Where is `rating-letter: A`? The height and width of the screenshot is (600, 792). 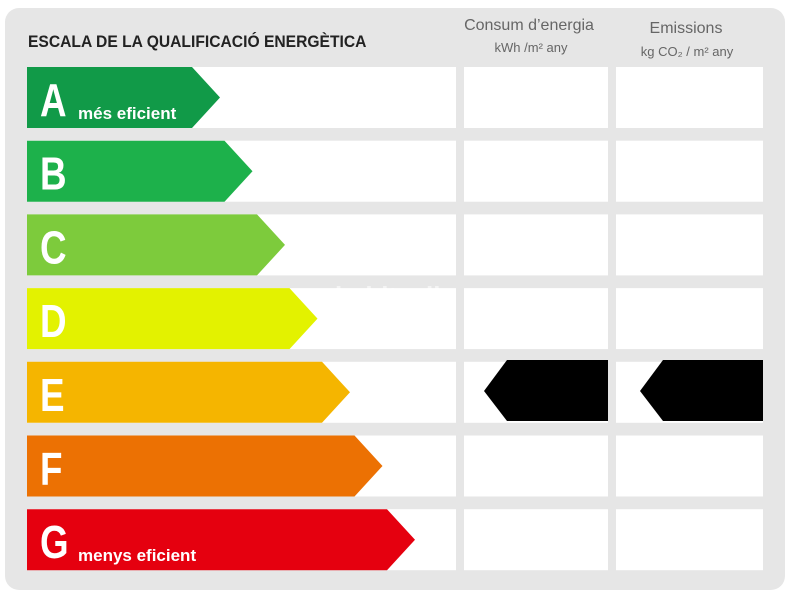
rating-letter: A is located at coordinates (53, 100).